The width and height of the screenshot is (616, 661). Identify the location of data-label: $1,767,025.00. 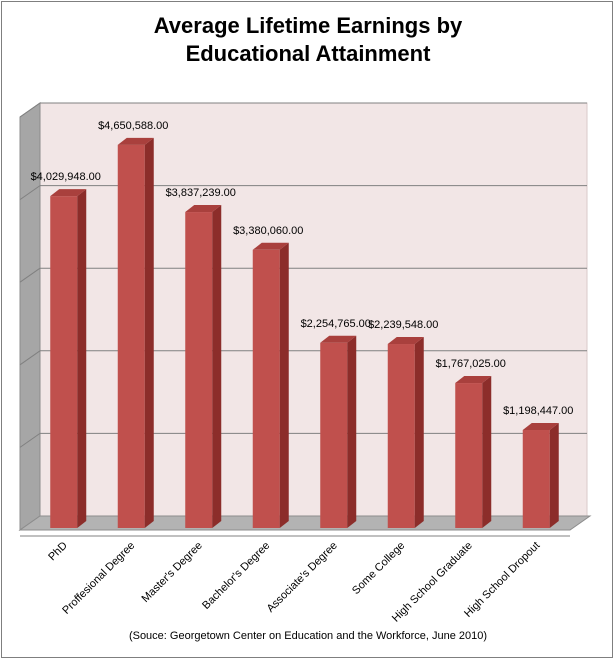
(471, 364).